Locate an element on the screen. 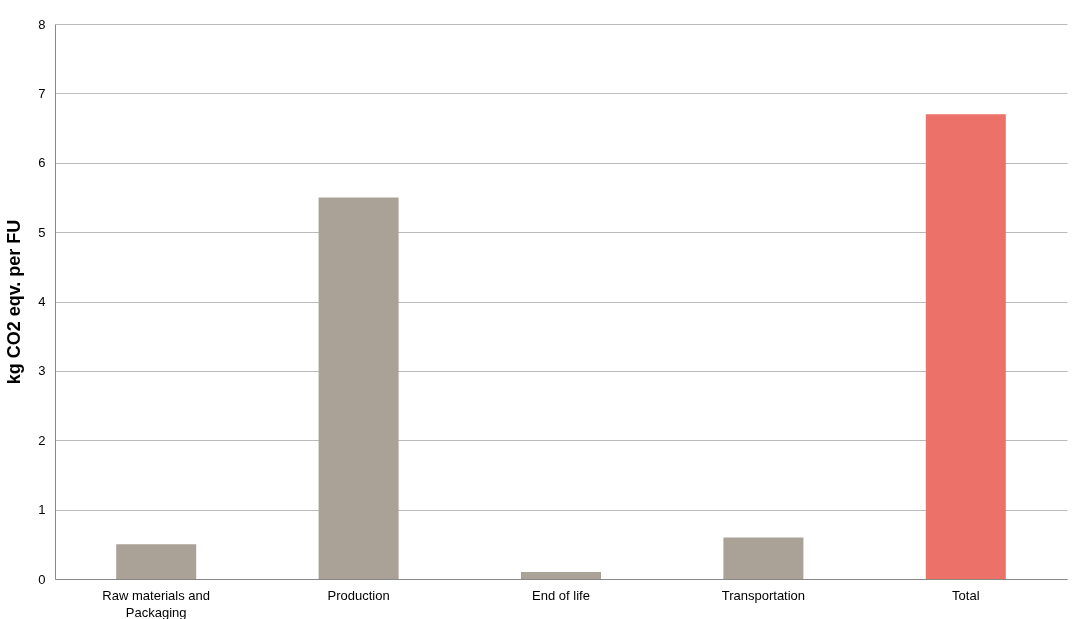 The image size is (1082, 619). x-tick-label: Transportation is located at coordinates (763, 595).